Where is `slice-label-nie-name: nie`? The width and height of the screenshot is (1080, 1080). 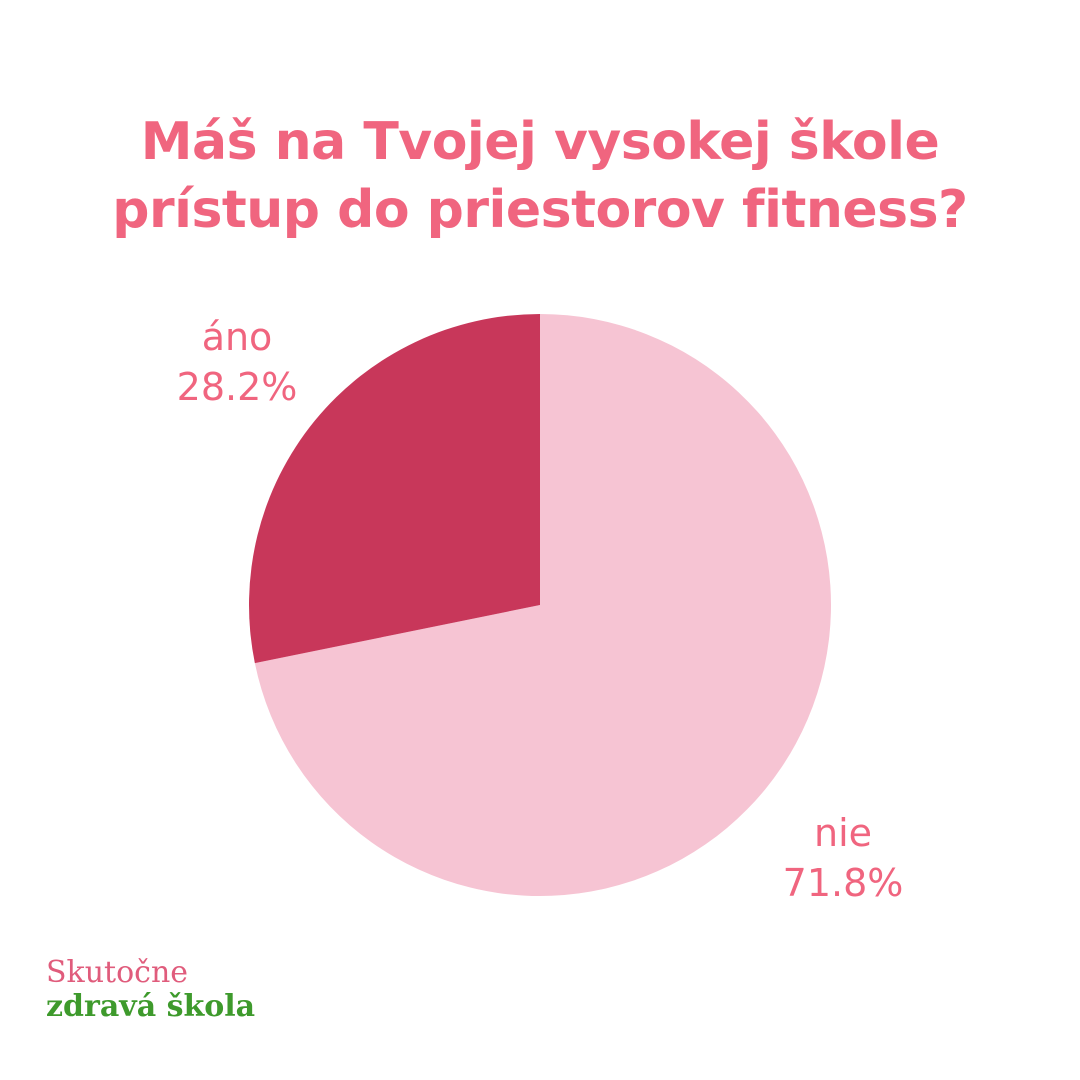
slice-label-nie-name: nie is located at coordinates (843, 833).